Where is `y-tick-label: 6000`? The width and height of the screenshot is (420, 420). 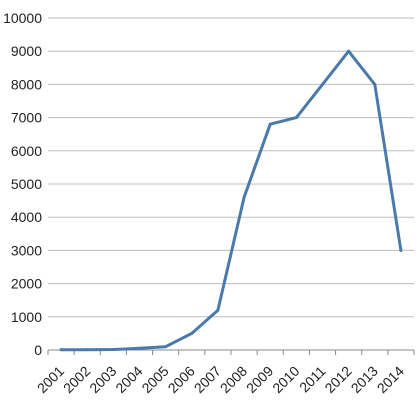 y-tick-label: 6000 is located at coordinates (26, 151).